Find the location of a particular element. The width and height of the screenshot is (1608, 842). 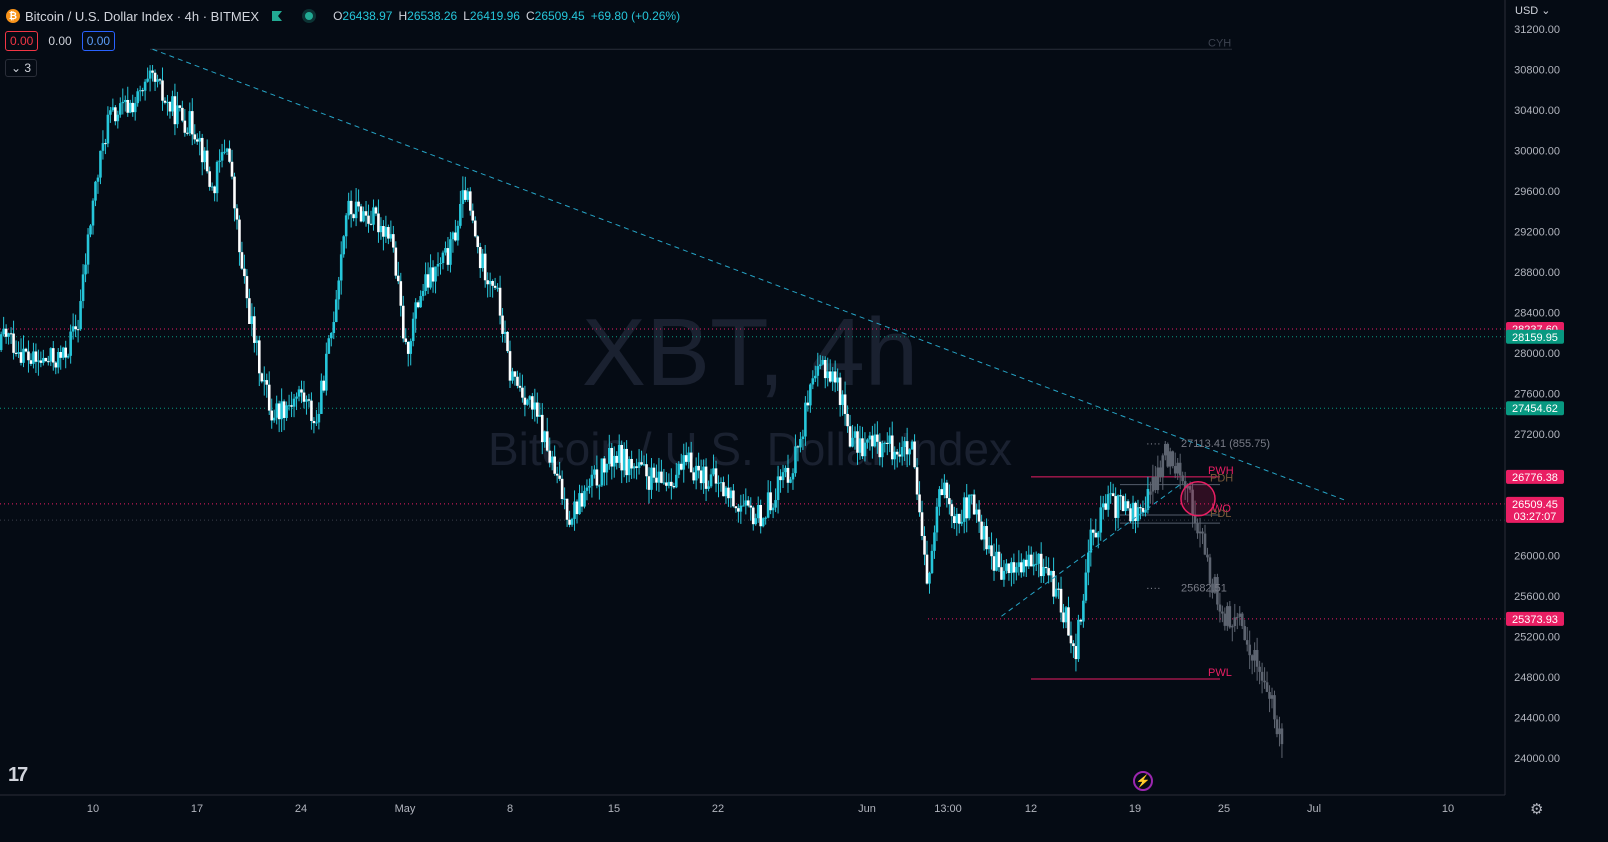

x-tick-label: 15 is located at coordinates (614, 809).